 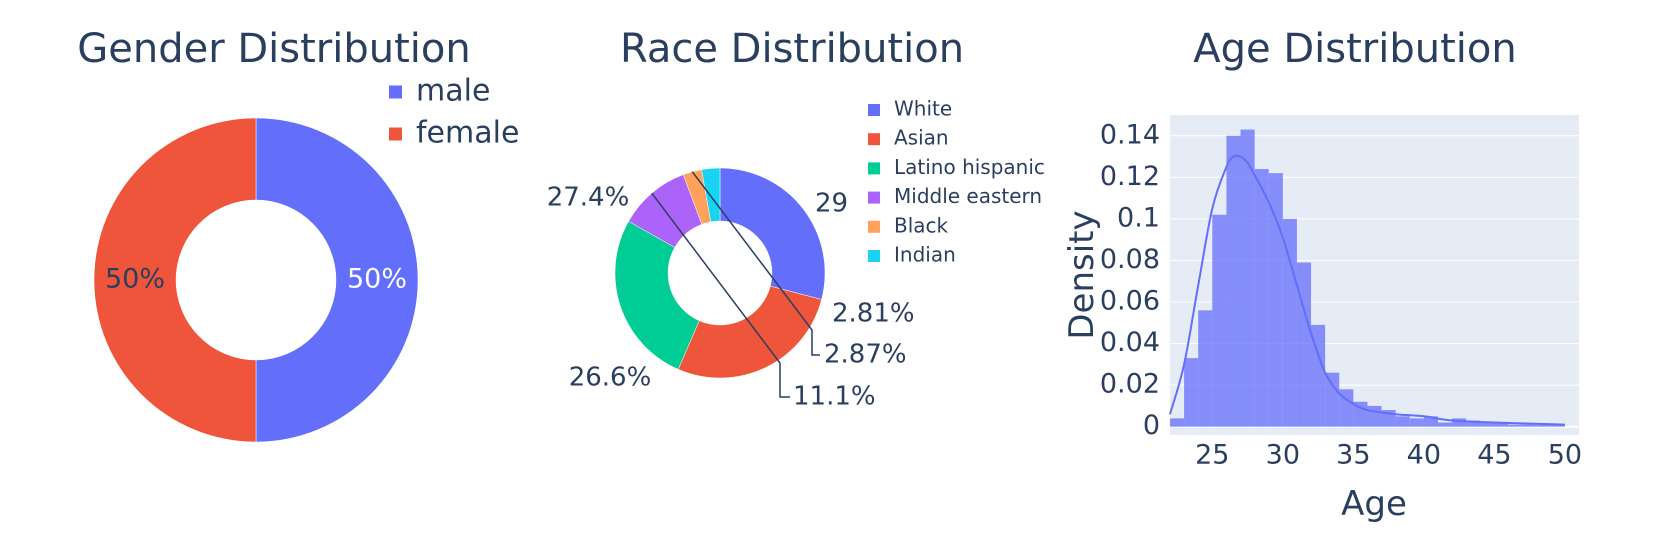 What do you see at coordinates (1151, 425) in the screenshot?
I see `age-y-tick-0: 0` at bounding box center [1151, 425].